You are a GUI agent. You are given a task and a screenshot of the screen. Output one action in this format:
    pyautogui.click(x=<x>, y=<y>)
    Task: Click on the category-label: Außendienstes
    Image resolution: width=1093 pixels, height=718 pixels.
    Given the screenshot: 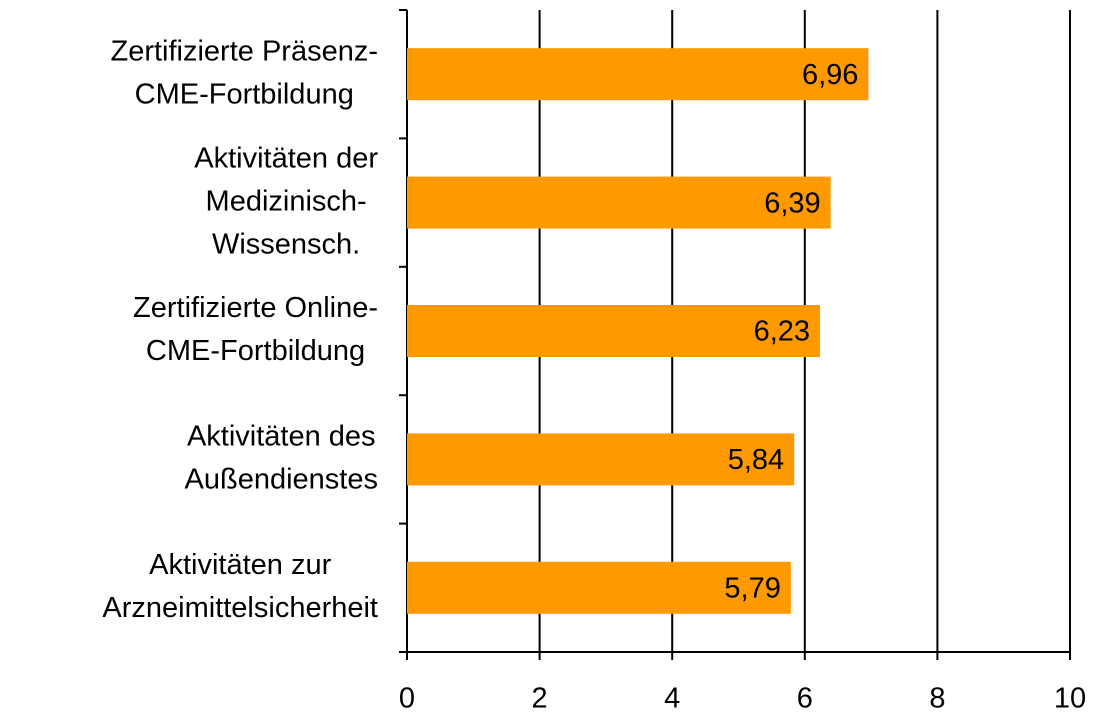 What is the action you would take?
    pyautogui.click(x=281, y=480)
    